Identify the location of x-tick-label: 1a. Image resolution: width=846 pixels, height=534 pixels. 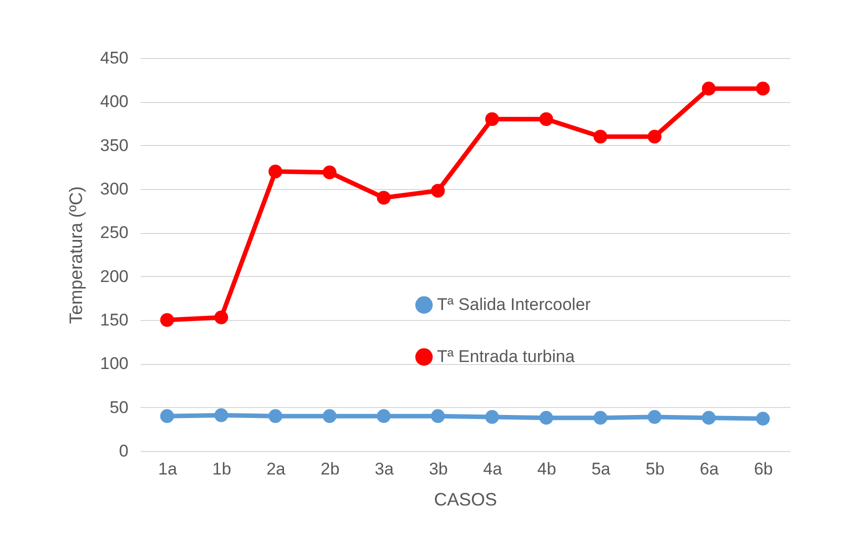
(168, 469).